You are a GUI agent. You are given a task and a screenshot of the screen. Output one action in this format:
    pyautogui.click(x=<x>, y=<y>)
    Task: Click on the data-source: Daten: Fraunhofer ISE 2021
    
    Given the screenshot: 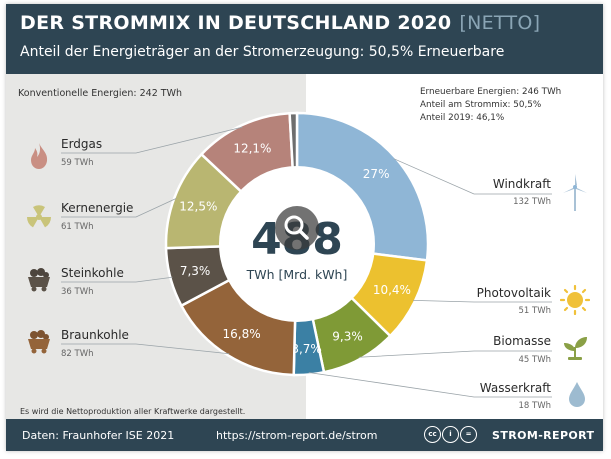 What is the action you would take?
    pyautogui.click(x=98, y=435)
    